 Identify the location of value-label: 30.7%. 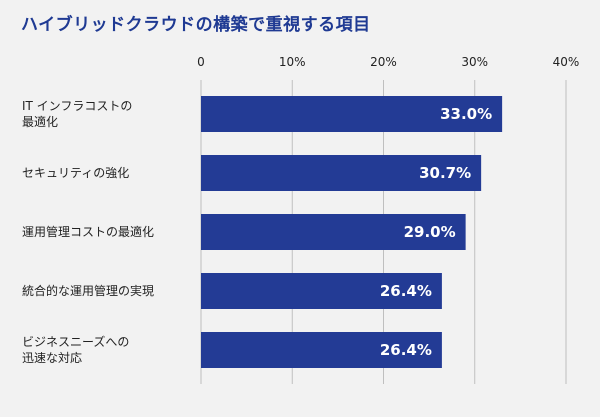
(445, 173).